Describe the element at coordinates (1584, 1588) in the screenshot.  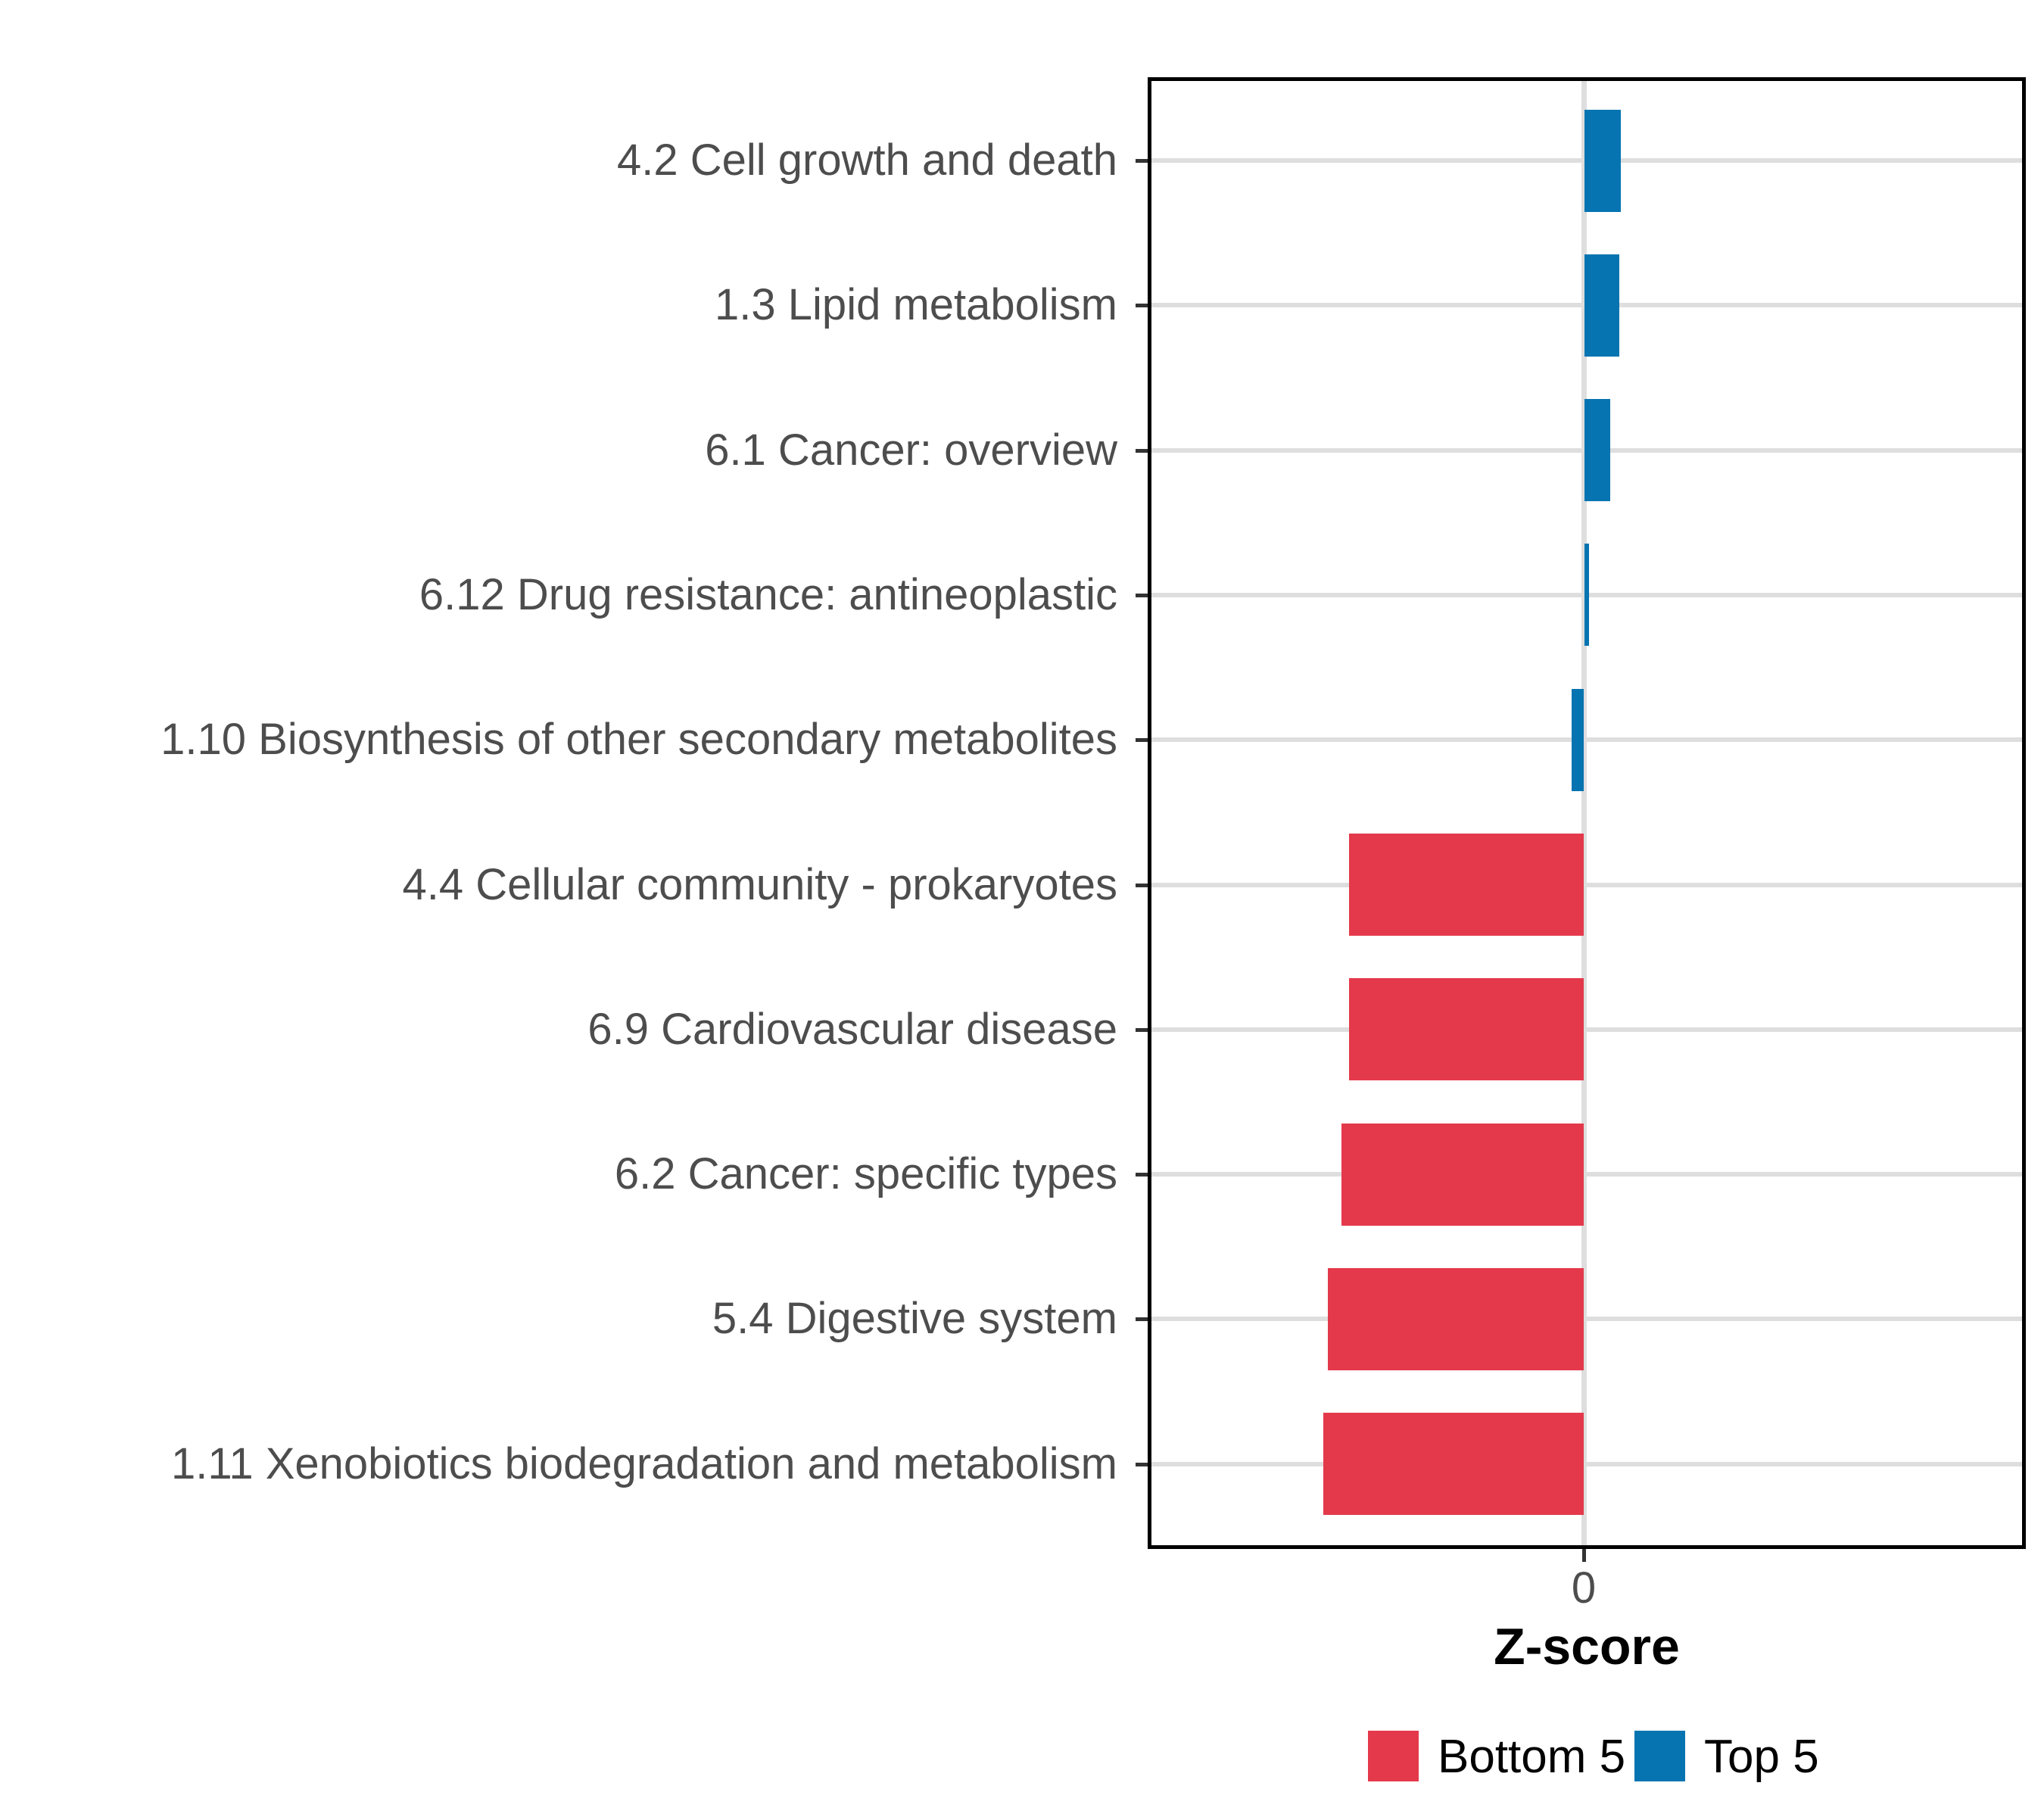
I see `x-tick-label: 0` at that location.